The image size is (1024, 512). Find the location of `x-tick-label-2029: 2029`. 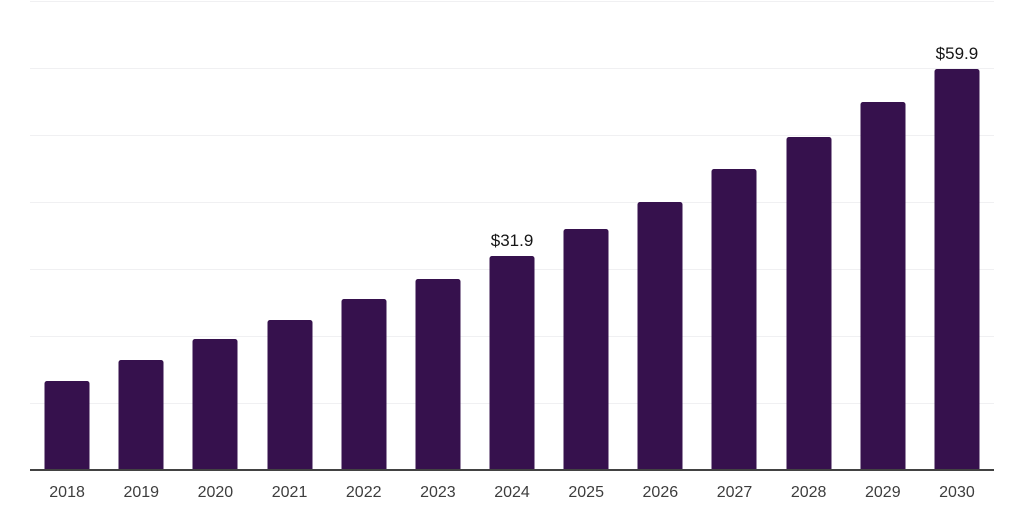

x-tick-label-2029: 2029 is located at coordinates (883, 492).